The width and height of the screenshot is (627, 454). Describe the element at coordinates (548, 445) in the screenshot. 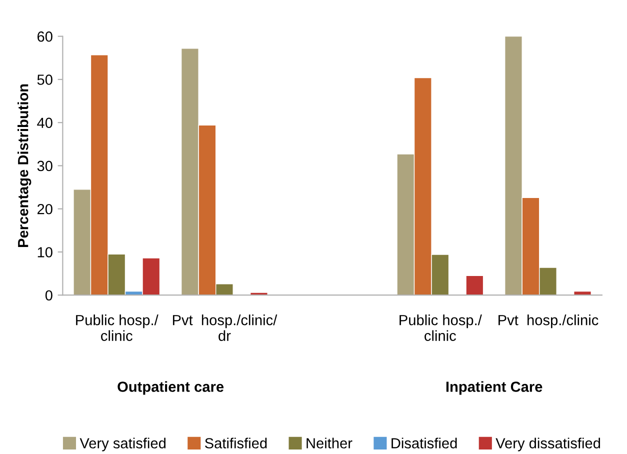

I see `legend-label: Very dissatisfied` at that location.